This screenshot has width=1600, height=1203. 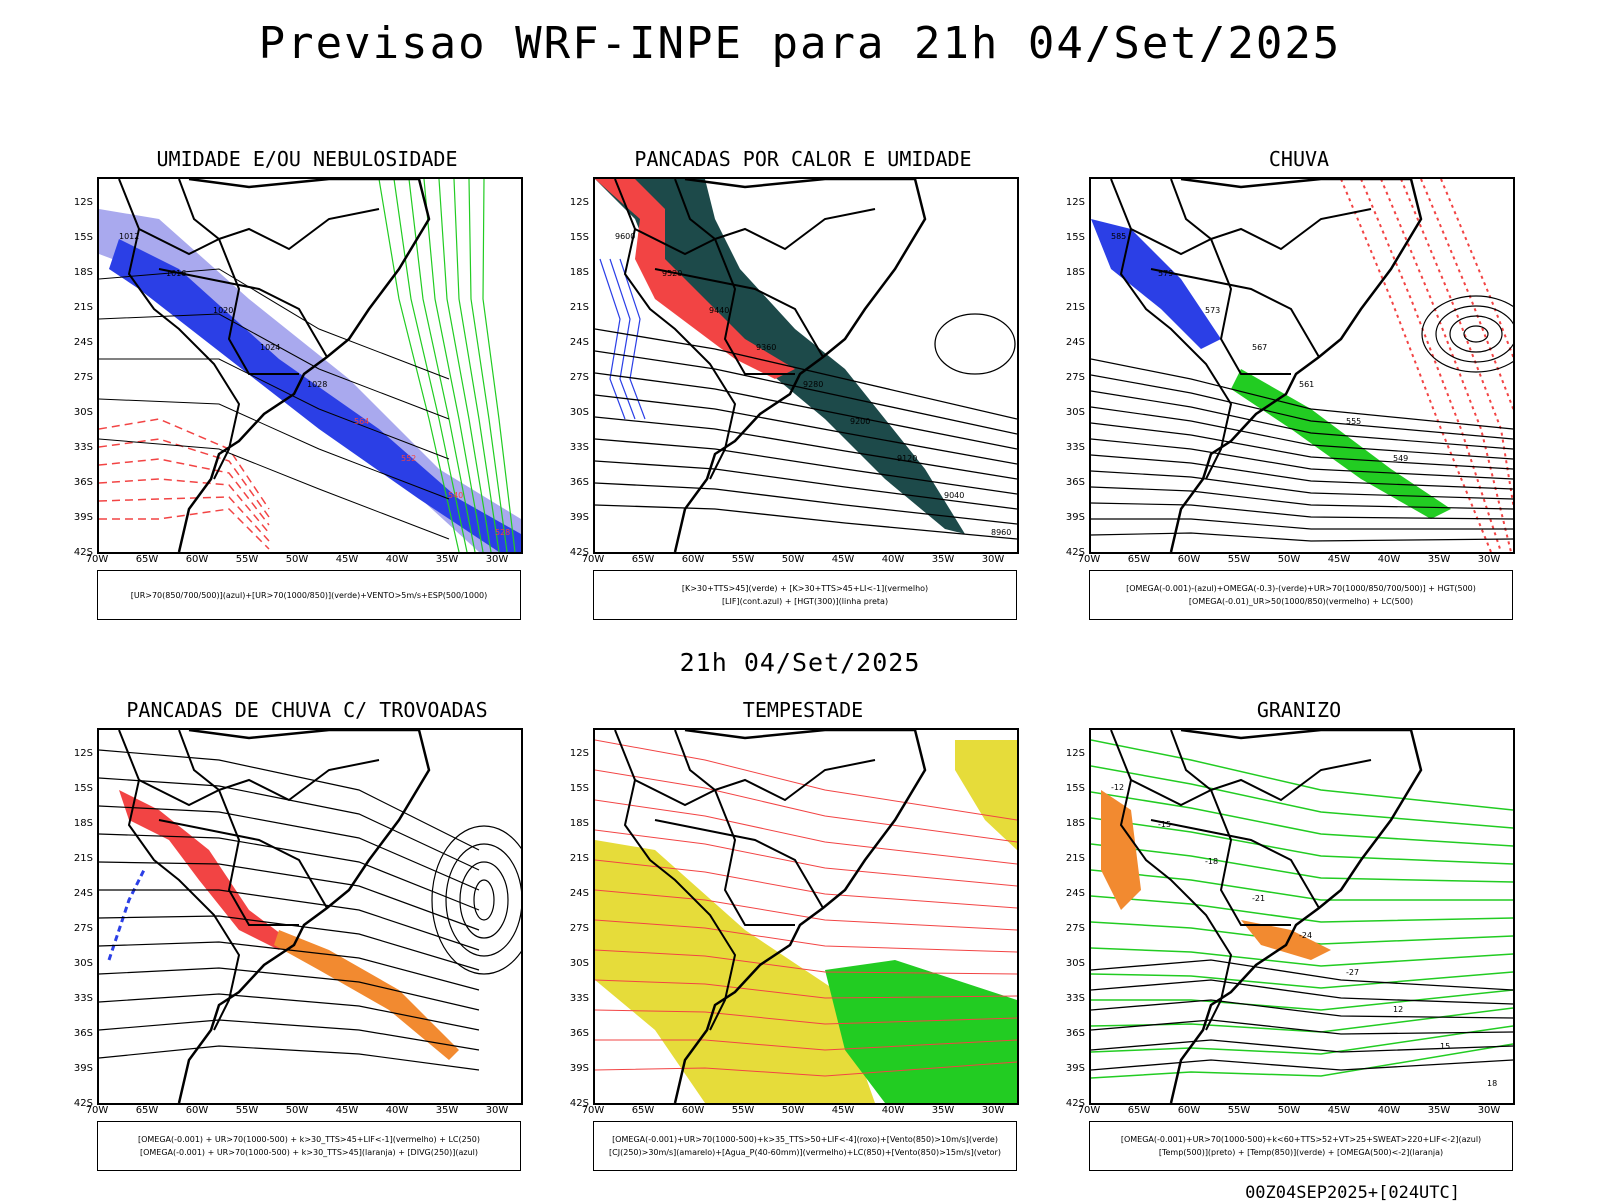 I want to click on run-footer: 00Z04SEP2025+[024UTC], so click(x=1352, y=1193).